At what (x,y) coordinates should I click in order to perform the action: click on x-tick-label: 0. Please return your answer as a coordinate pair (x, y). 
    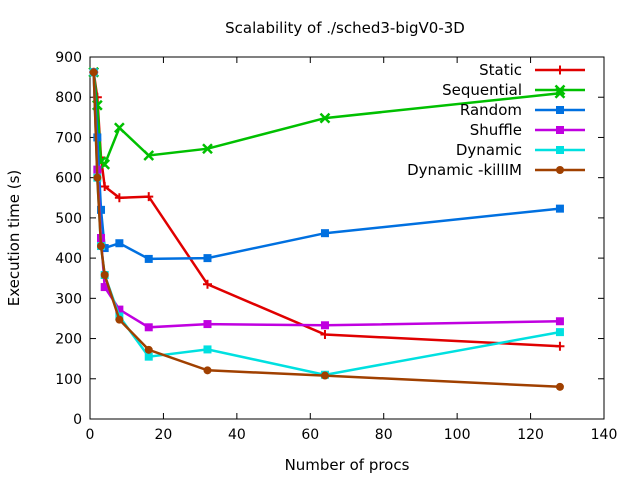
    Looking at the image, I should click on (90, 435).